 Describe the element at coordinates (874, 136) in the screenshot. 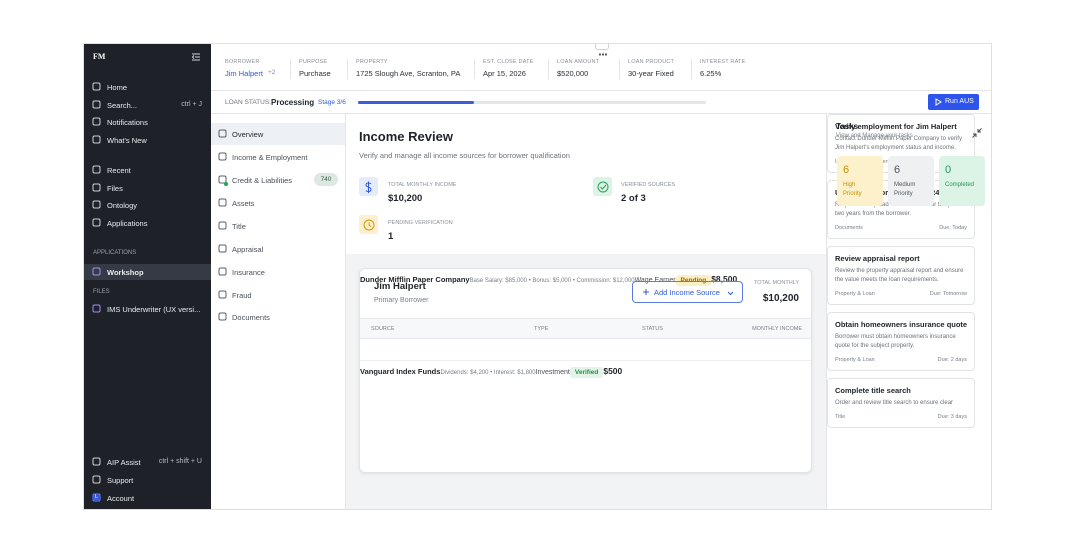

I see `tasks-subtitle: View and Manage your tasks` at that location.